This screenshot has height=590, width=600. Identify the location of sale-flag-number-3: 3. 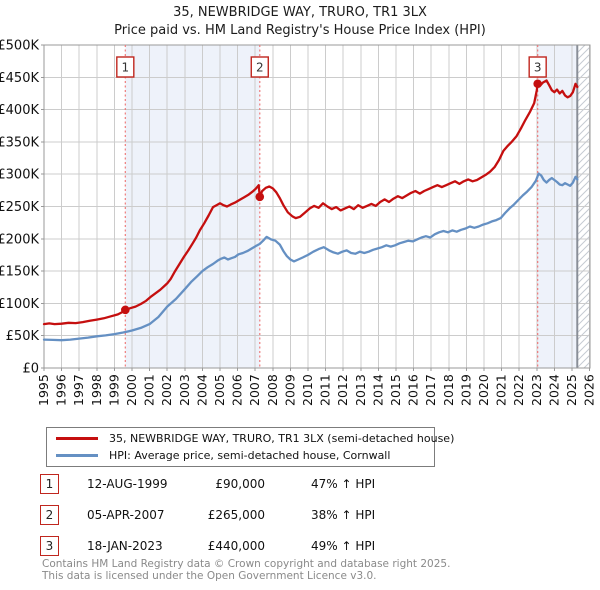
(538, 68).